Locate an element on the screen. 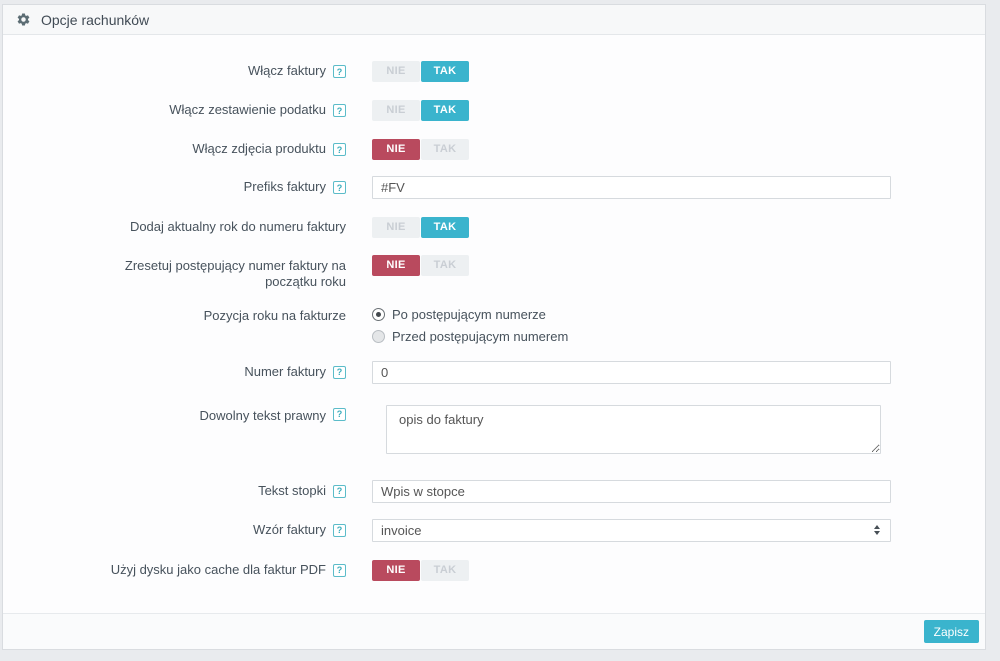  field-label: Tekst stopki is located at coordinates (292, 490).